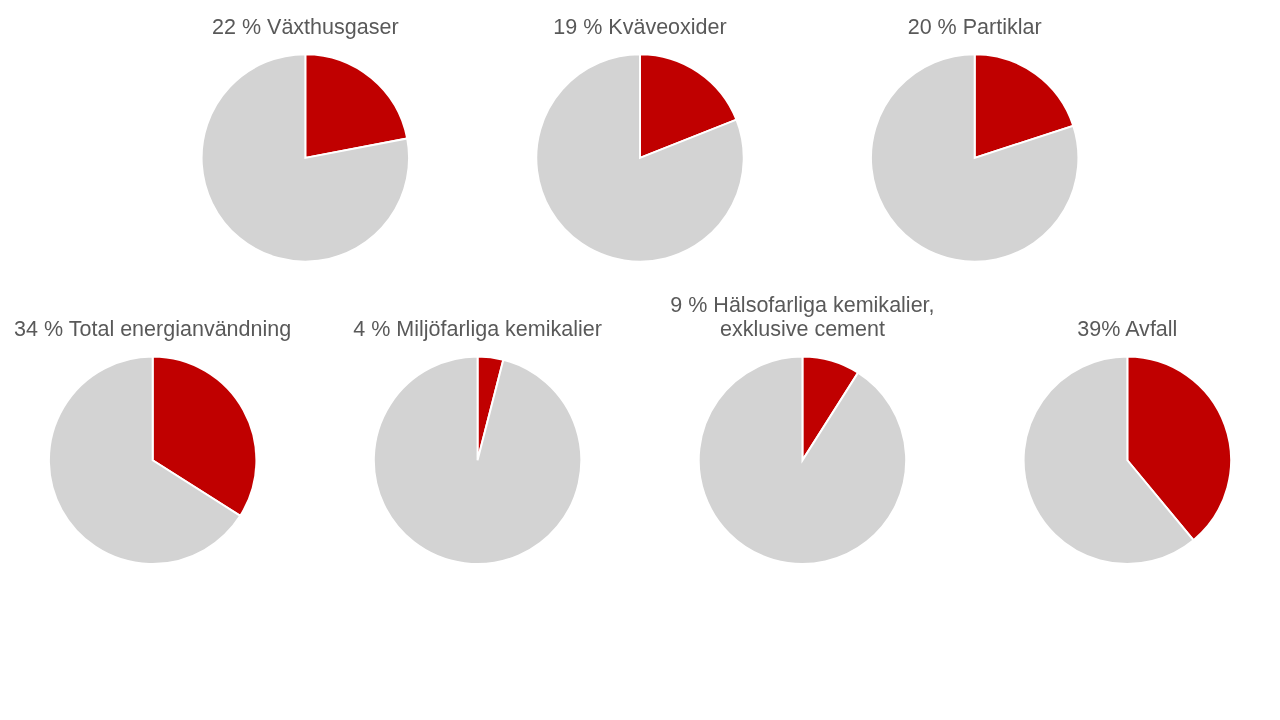 Image resolution: width=1280 pixels, height=720 pixels. Describe the element at coordinates (153, 328) in the screenshot. I see `chart-title: 34 % Total energianvändning` at that location.